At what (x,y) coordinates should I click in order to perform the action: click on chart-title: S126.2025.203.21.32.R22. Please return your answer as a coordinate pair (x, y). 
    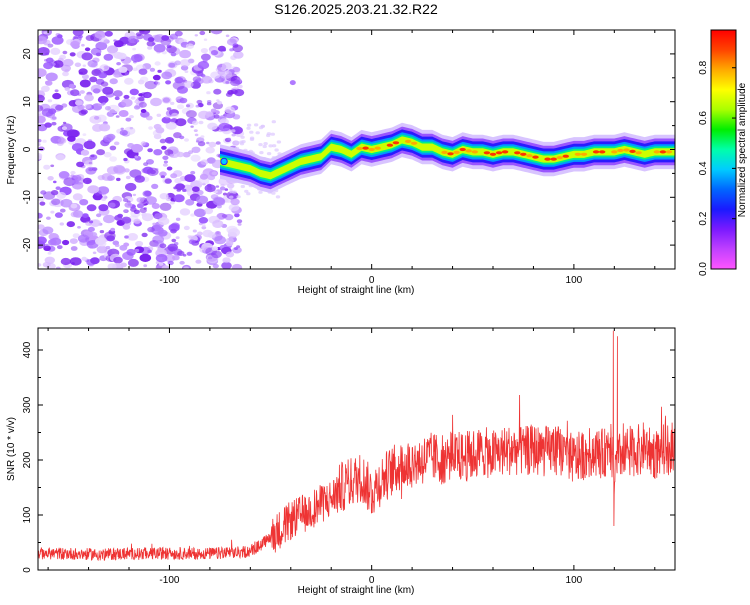
    Looking at the image, I should click on (356, 9).